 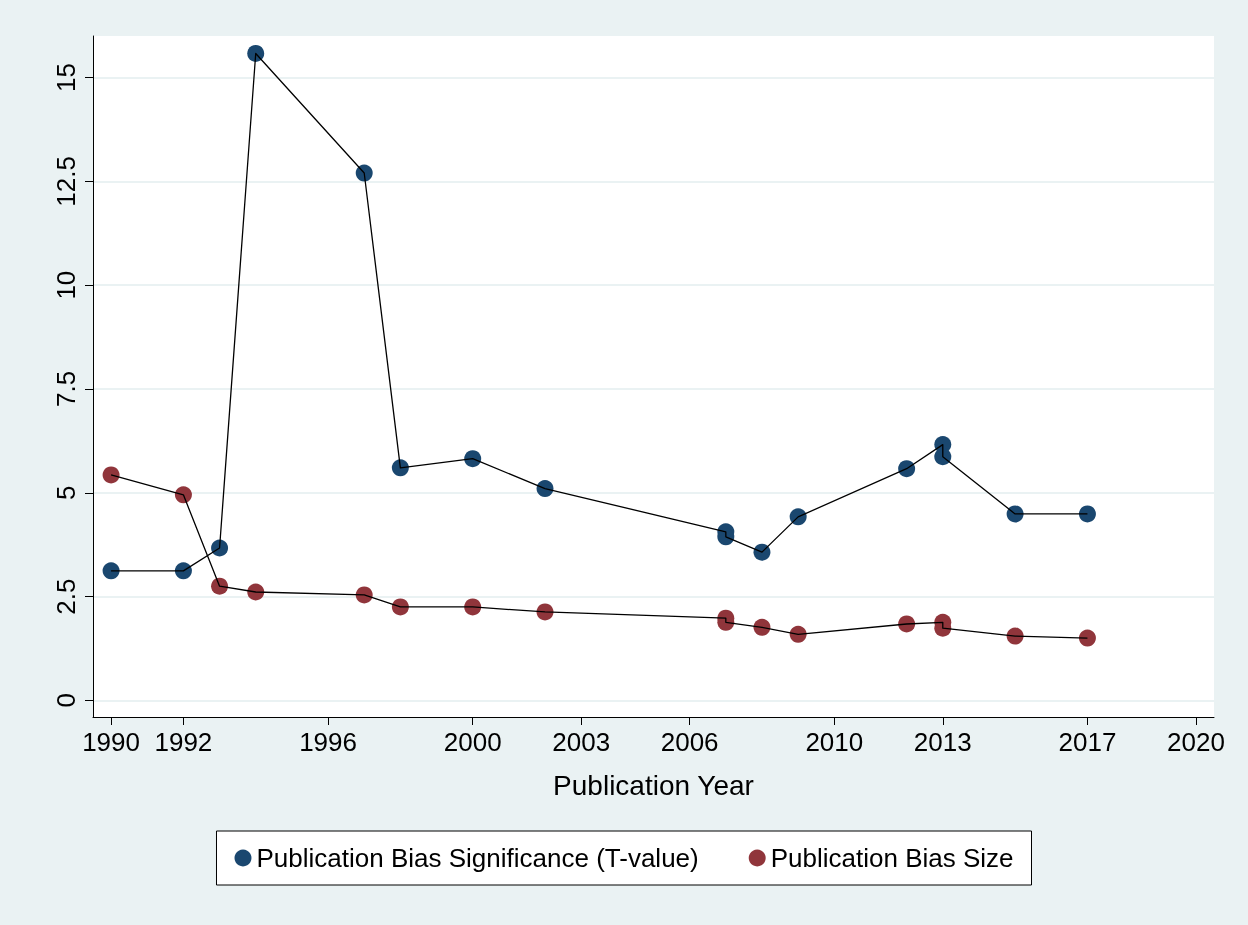 What do you see at coordinates (942, 742) in the screenshot?
I see `x-tick-label: 2013` at bounding box center [942, 742].